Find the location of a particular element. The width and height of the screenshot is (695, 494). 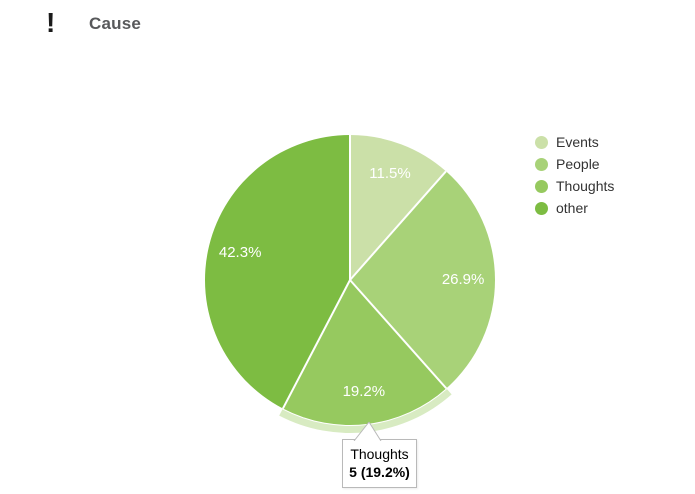

slice-label-events: 11.5% is located at coordinates (389, 173).